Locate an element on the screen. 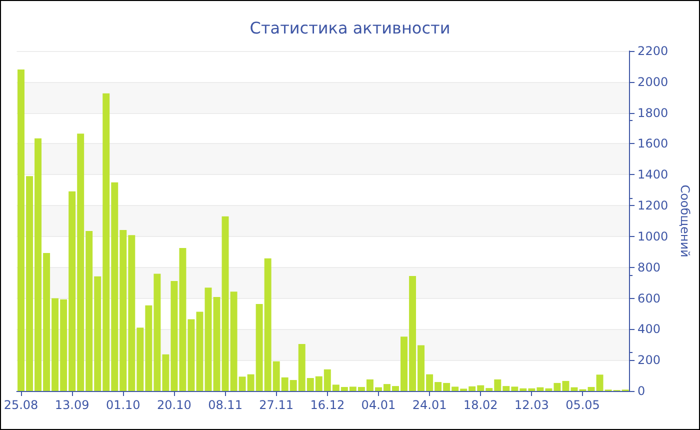 This screenshot has height=430, width=700. y-tick-label: 1400 is located at coordinates (653, 175).